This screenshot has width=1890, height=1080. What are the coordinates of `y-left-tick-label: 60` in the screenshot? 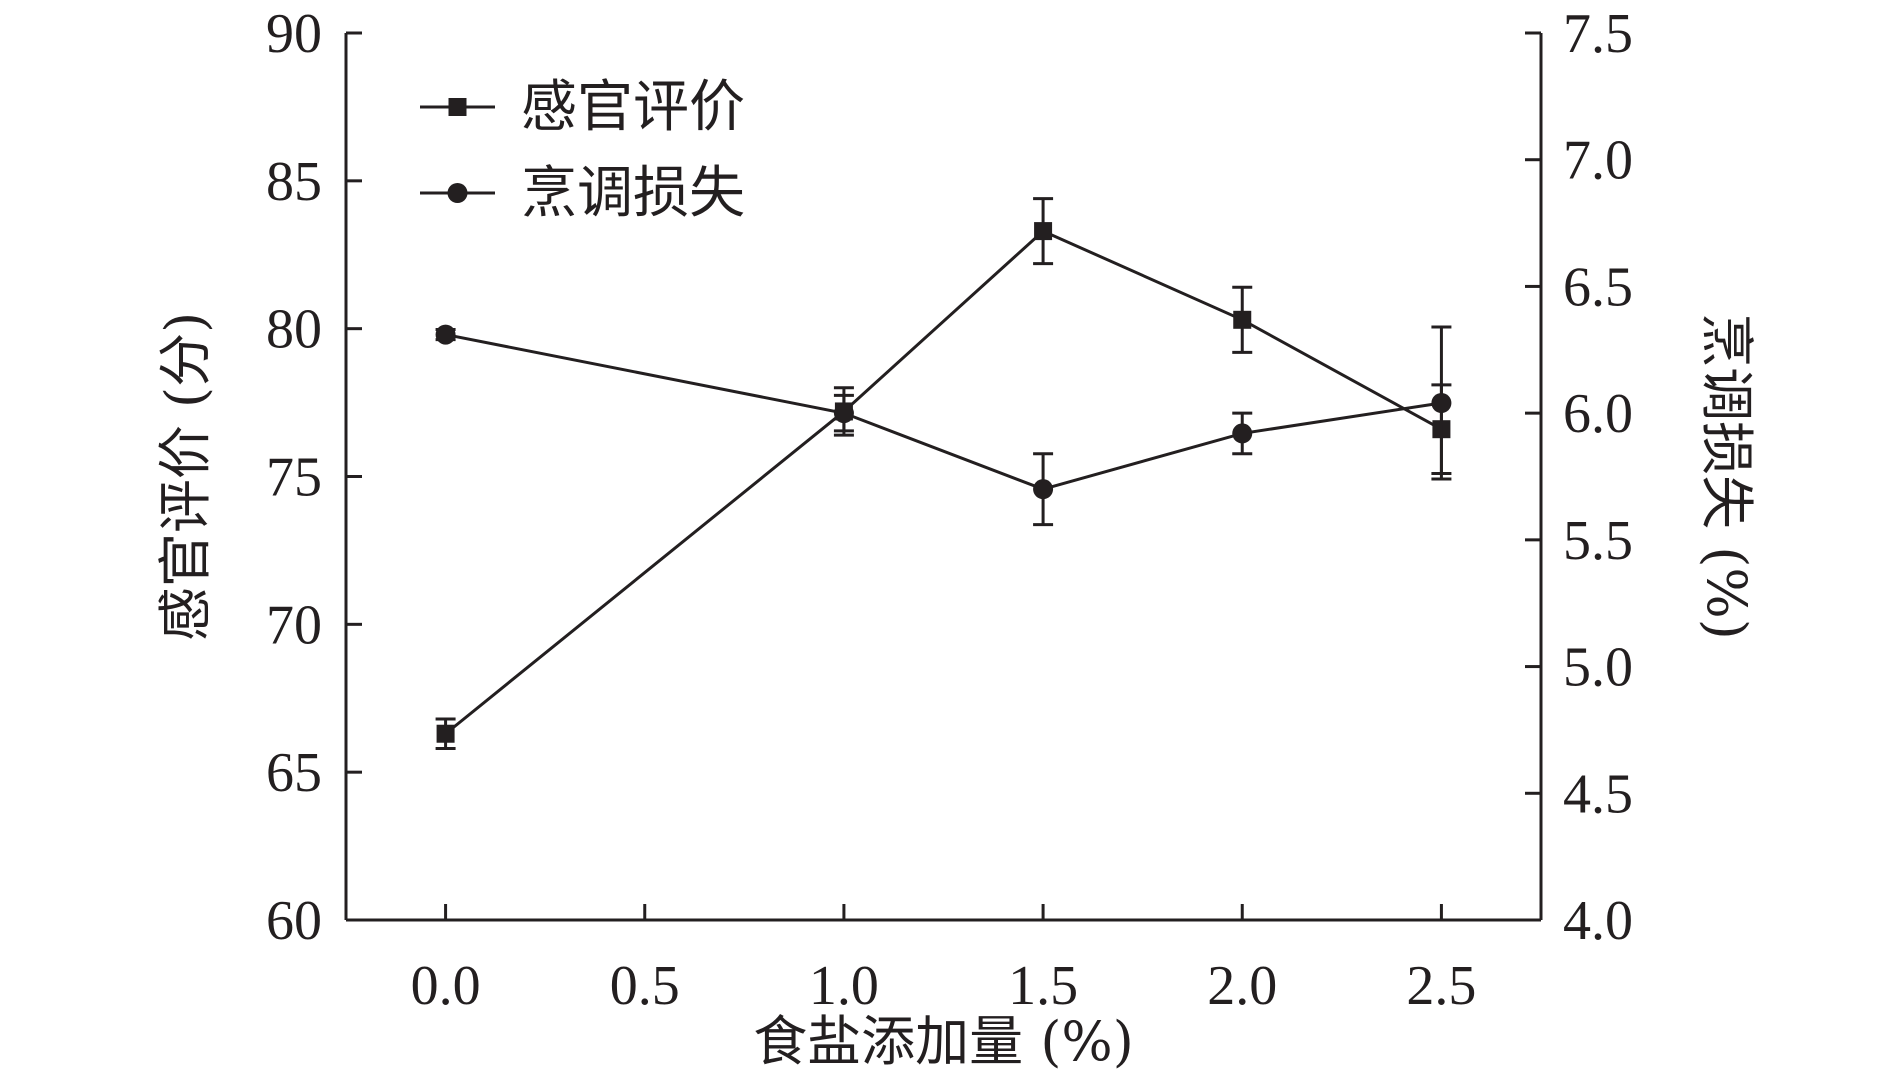 It's located at (294, 921).